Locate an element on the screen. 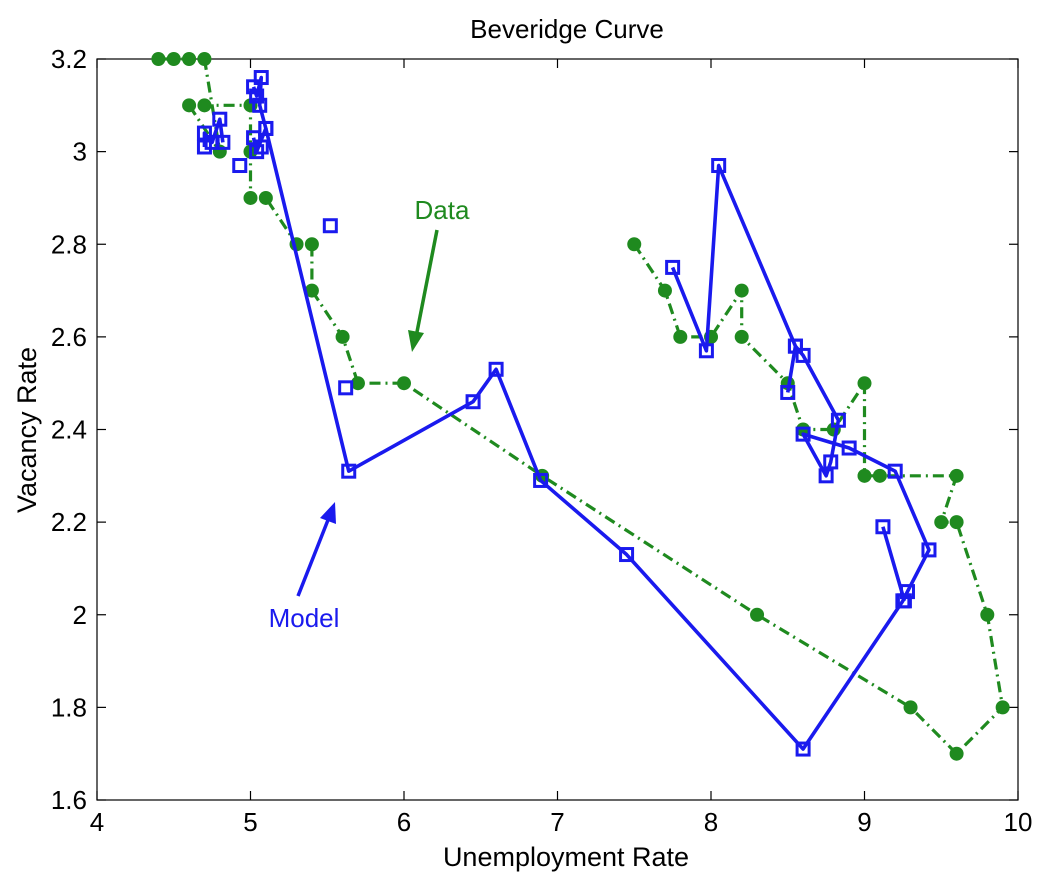  y-tick-label: 1.6 is located at coordinates (69, 800).